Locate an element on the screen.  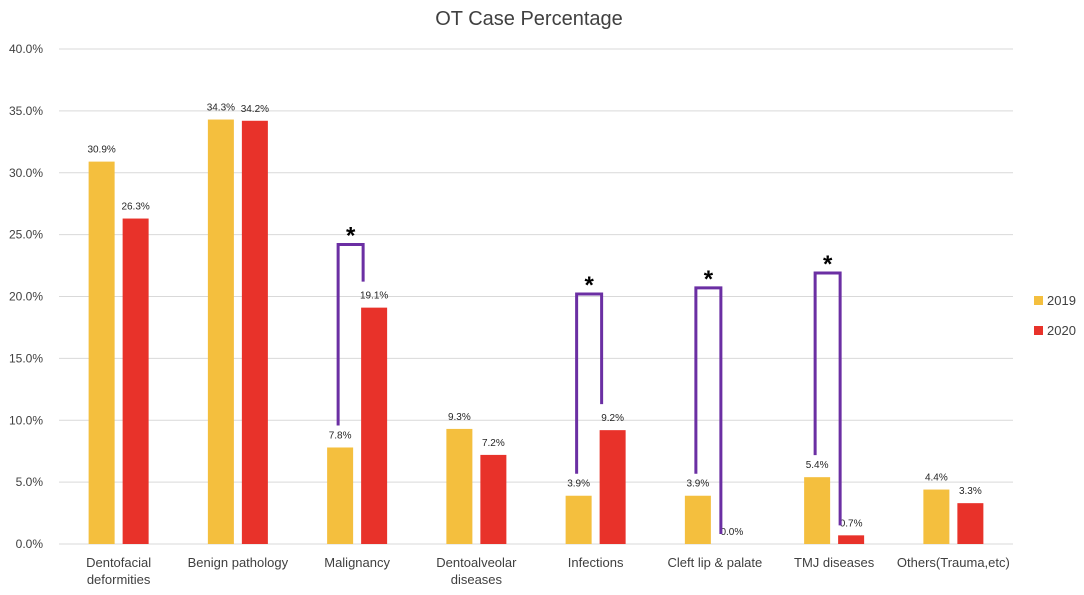
category-label: Benign pathology is located at coordinates (238, 562).